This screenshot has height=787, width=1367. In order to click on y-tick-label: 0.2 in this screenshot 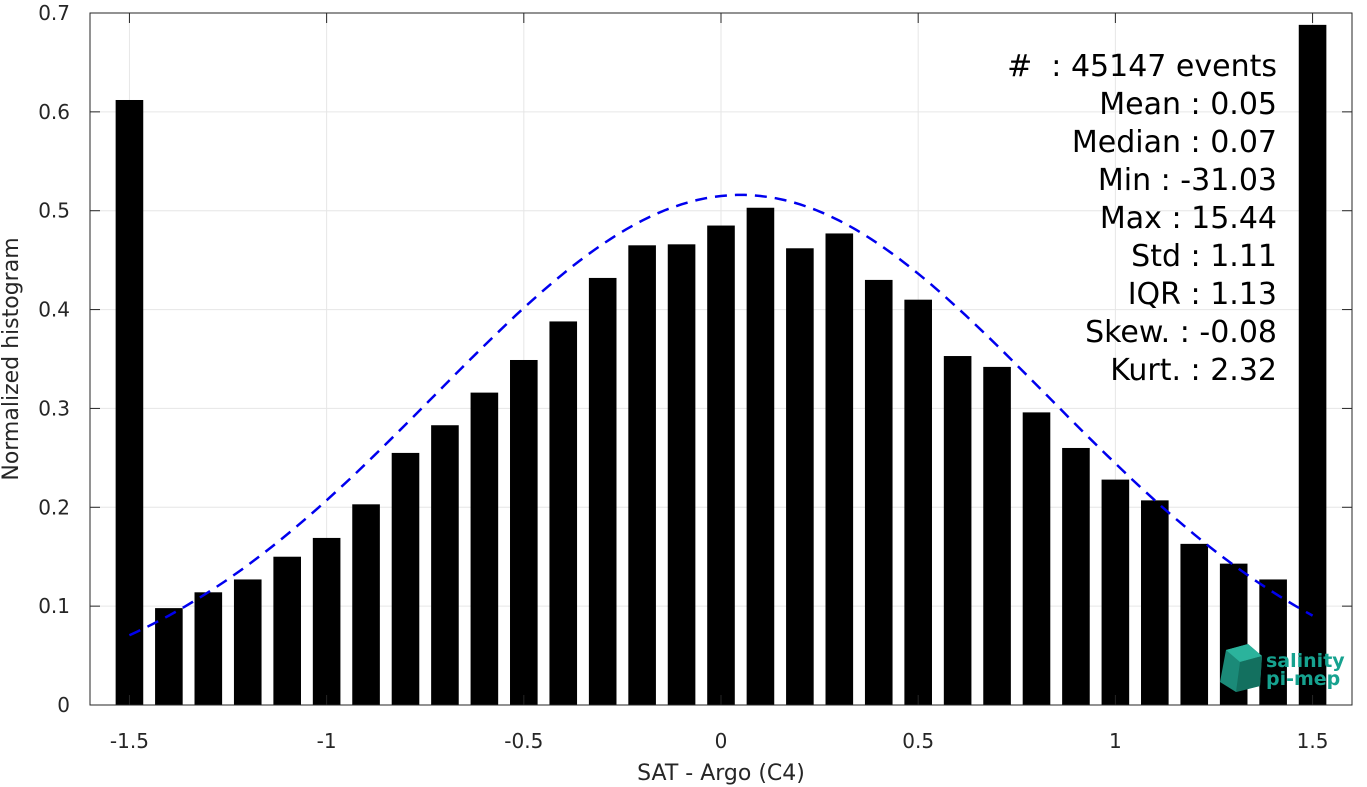, I will do `click(54, 507)`.